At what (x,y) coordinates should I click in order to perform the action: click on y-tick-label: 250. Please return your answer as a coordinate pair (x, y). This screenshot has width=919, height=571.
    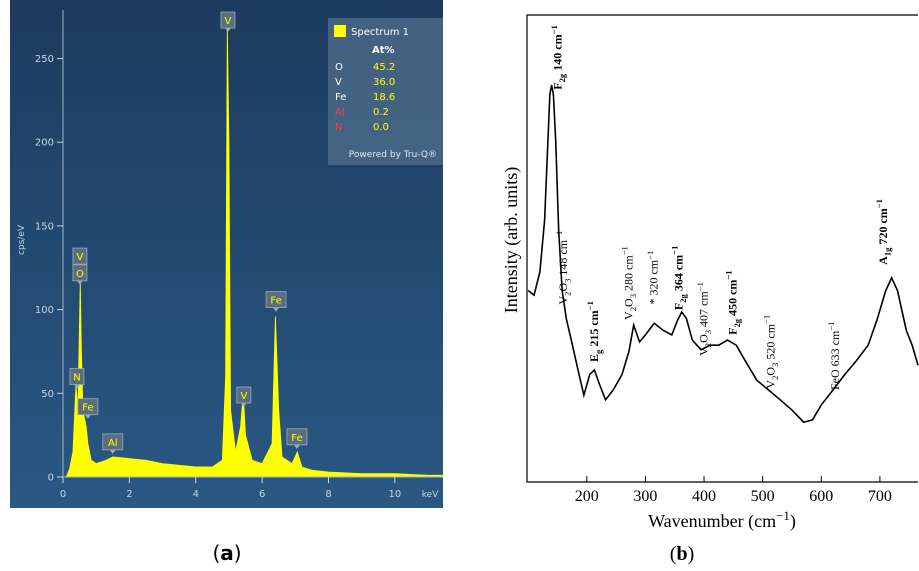
    Looking at the image, I should click on (44, 59).